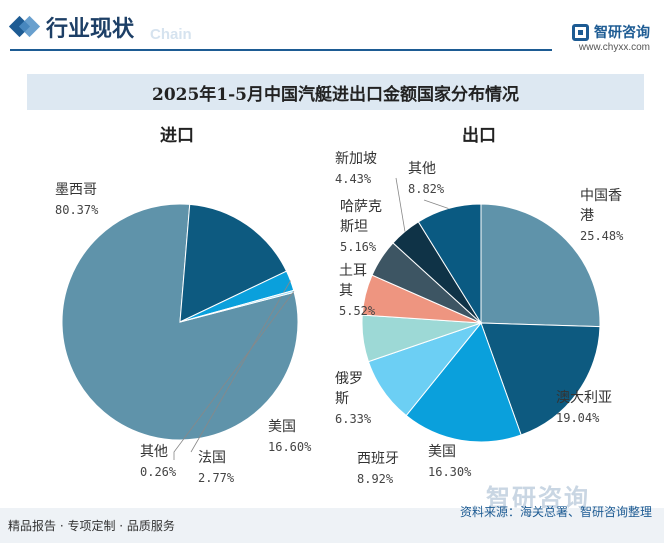  I want to click on export-slice-value: 5.52%, so click(357, 311).